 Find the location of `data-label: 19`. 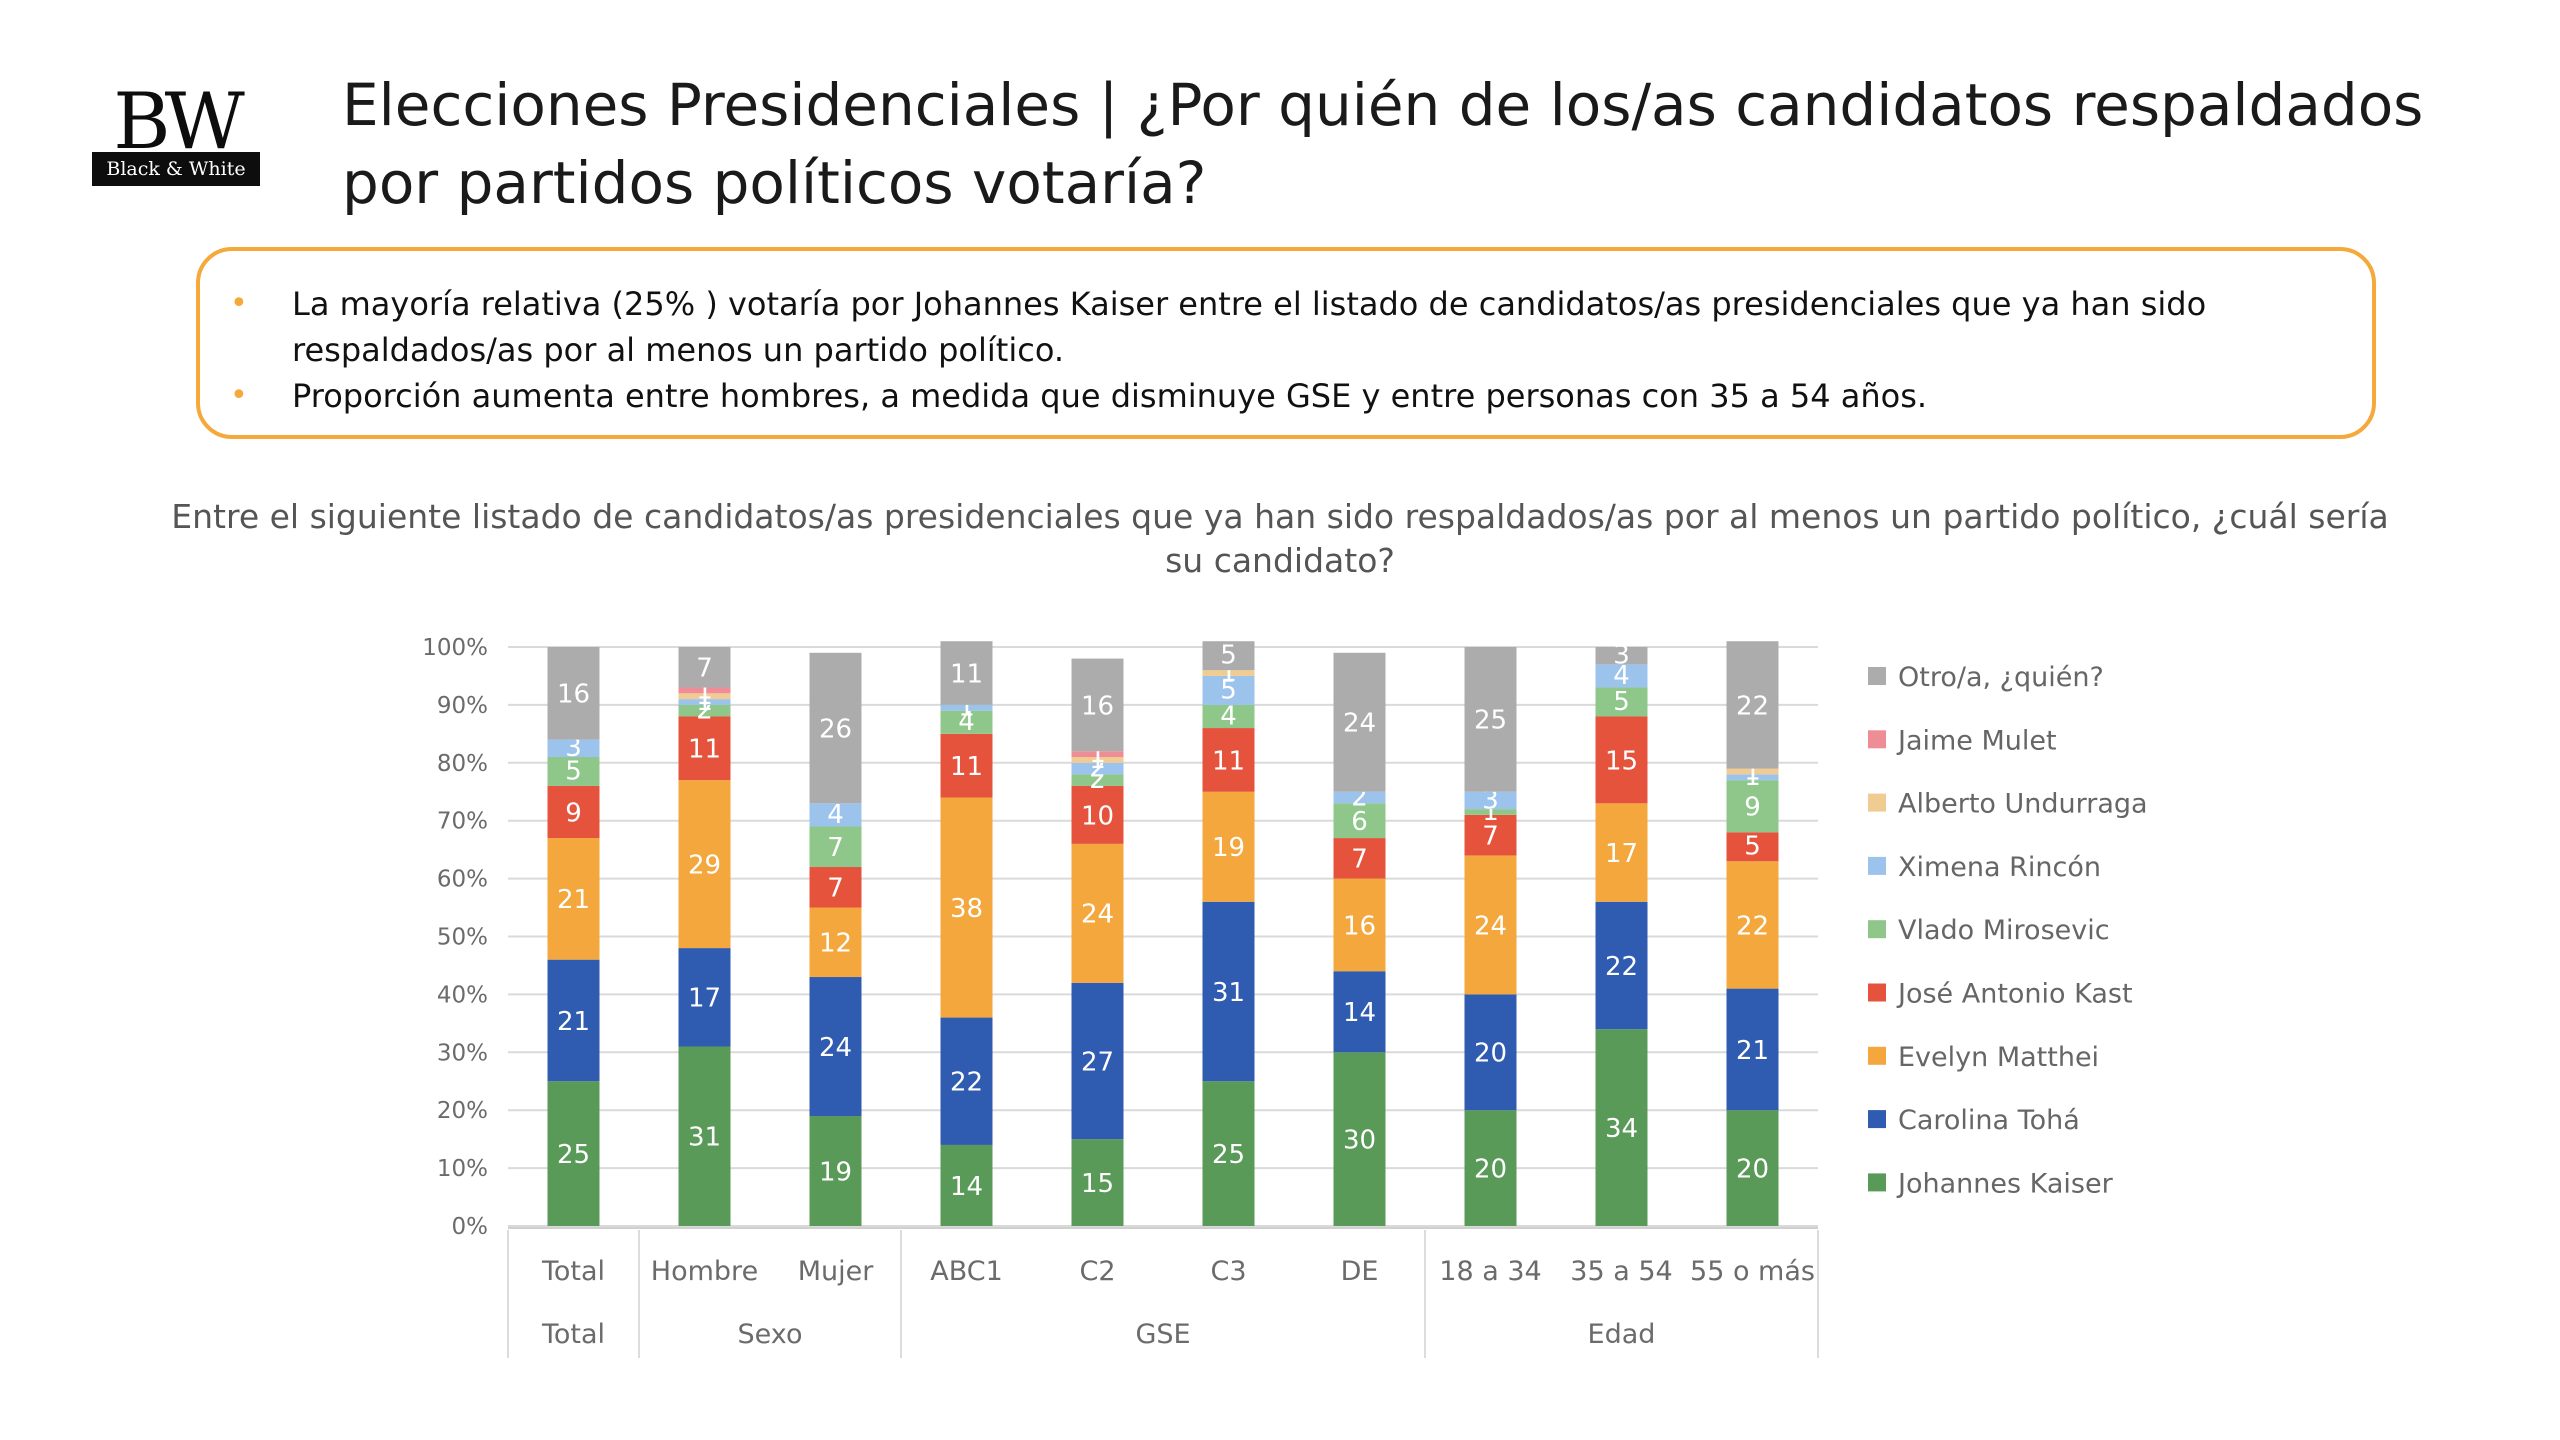

data-label: 19 is located at coordinates (835, 1172).